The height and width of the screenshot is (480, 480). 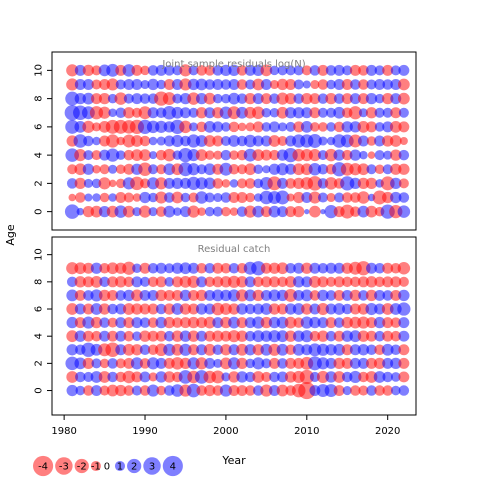 I want to click on x-tick-label: 2010, so click(x=306, y=431).